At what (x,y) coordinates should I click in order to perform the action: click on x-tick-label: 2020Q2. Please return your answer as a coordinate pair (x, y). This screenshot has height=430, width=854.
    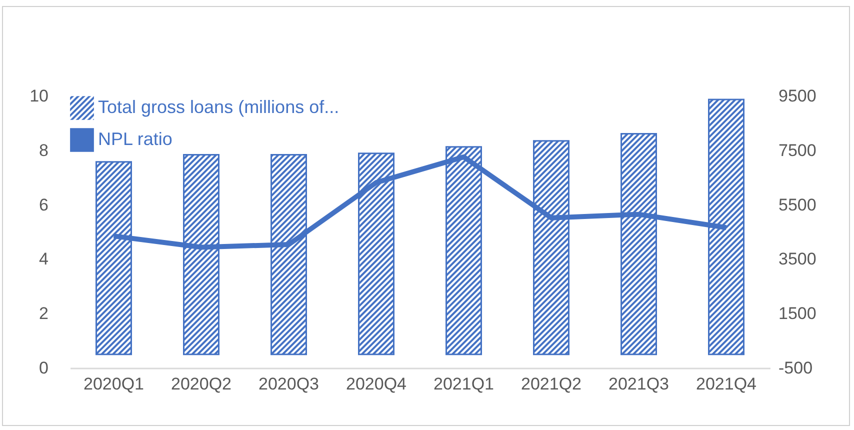
    Looking at the image, I should click on (201, 384).